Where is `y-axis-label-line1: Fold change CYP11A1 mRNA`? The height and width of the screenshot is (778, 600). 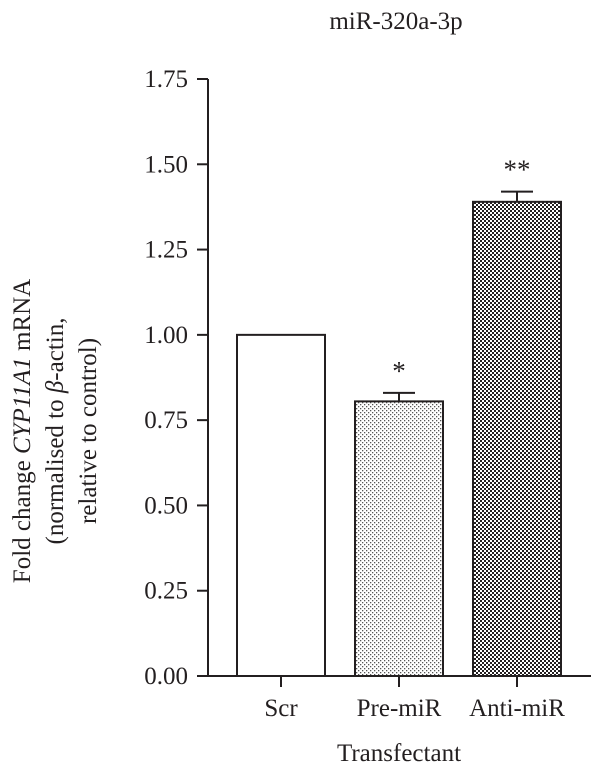 y-axis-label-line1: Fold change CYP11A1 mRNA is located at coordinates (22, 431).